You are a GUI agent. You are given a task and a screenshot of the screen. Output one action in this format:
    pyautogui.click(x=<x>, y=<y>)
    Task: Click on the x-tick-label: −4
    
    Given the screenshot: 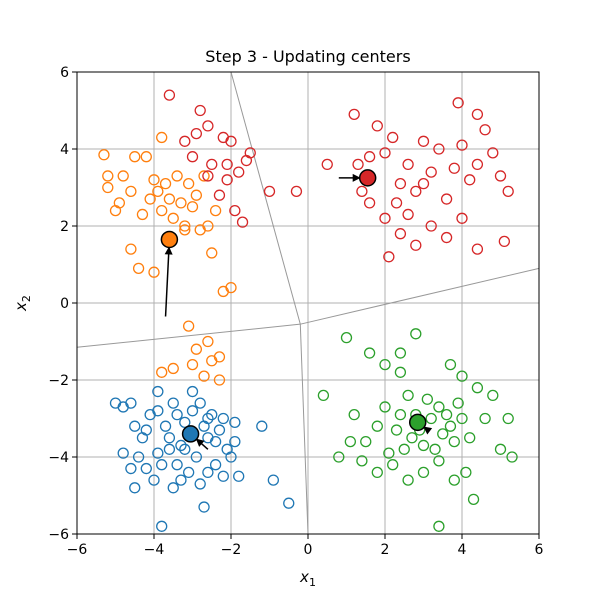 What is the action you would take?
    pyautogui.click(x=154, y=550)
    